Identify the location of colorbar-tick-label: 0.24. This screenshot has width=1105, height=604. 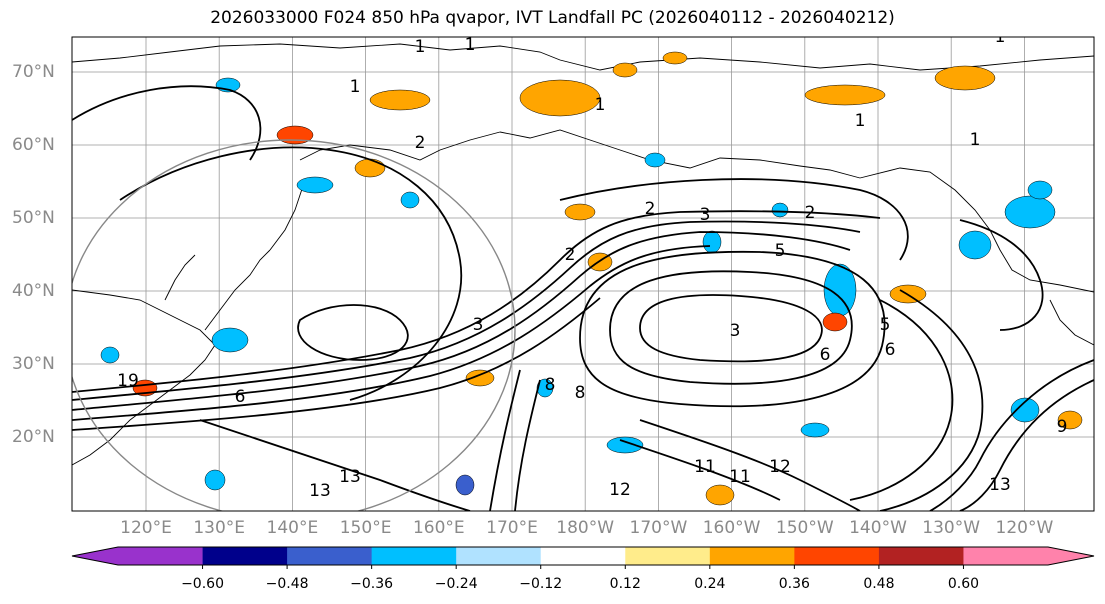
(710, 584).